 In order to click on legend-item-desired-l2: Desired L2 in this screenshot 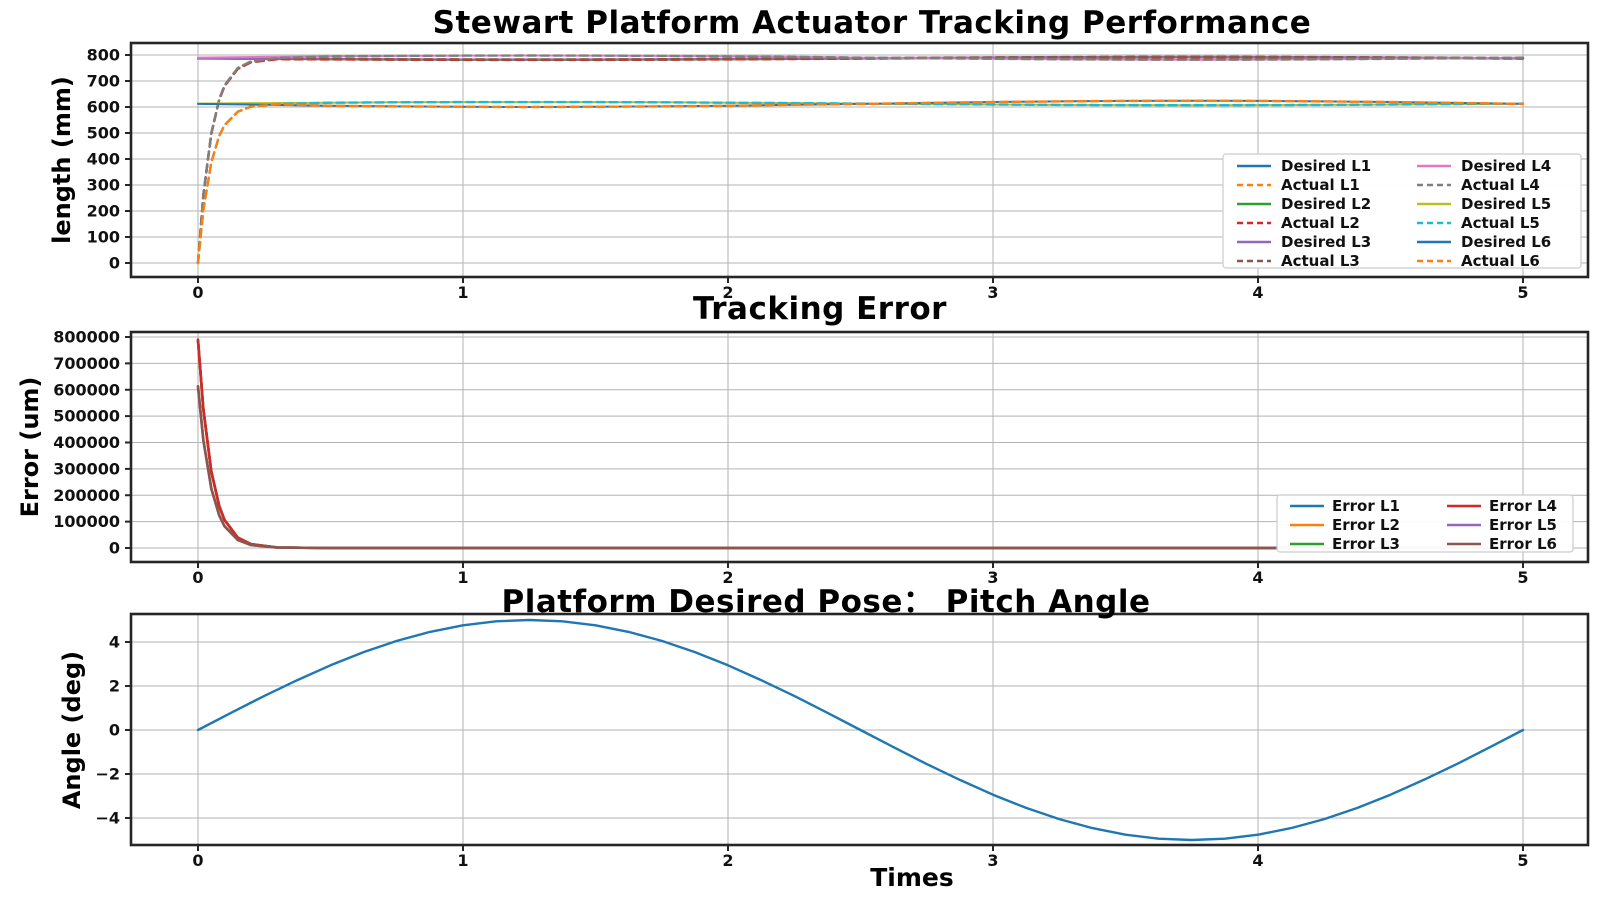, I will do `click(1304, 204)`.